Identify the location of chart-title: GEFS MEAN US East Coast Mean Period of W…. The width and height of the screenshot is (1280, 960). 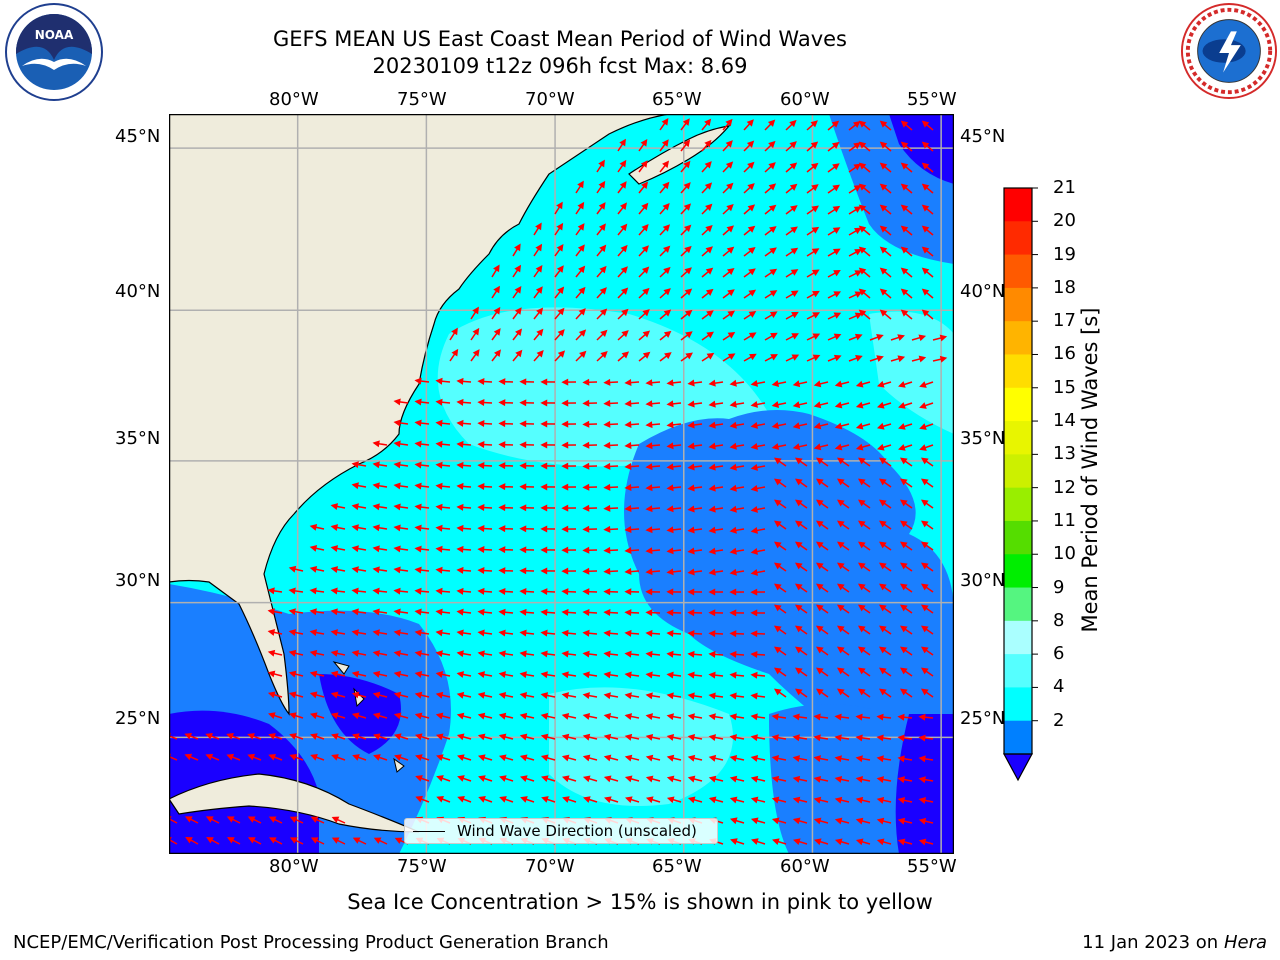
(560, 39).